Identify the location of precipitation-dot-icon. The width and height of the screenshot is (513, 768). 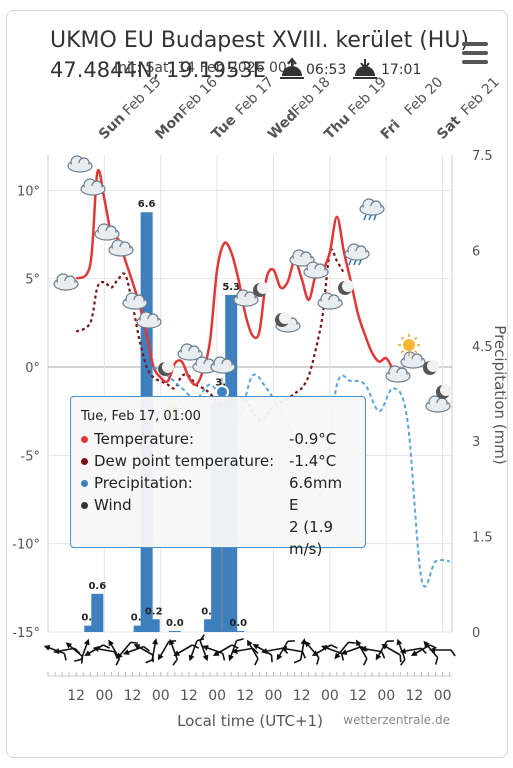
(84, 483).